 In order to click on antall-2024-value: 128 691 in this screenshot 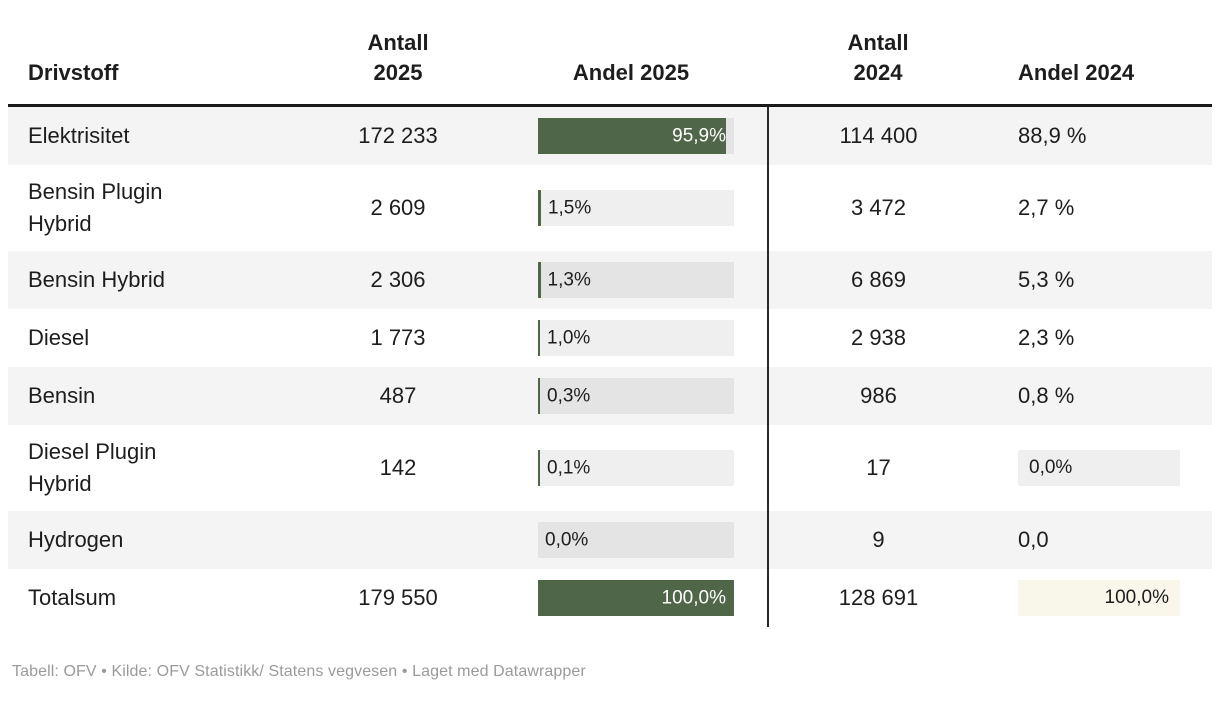, I will do `click(878, 597)`.